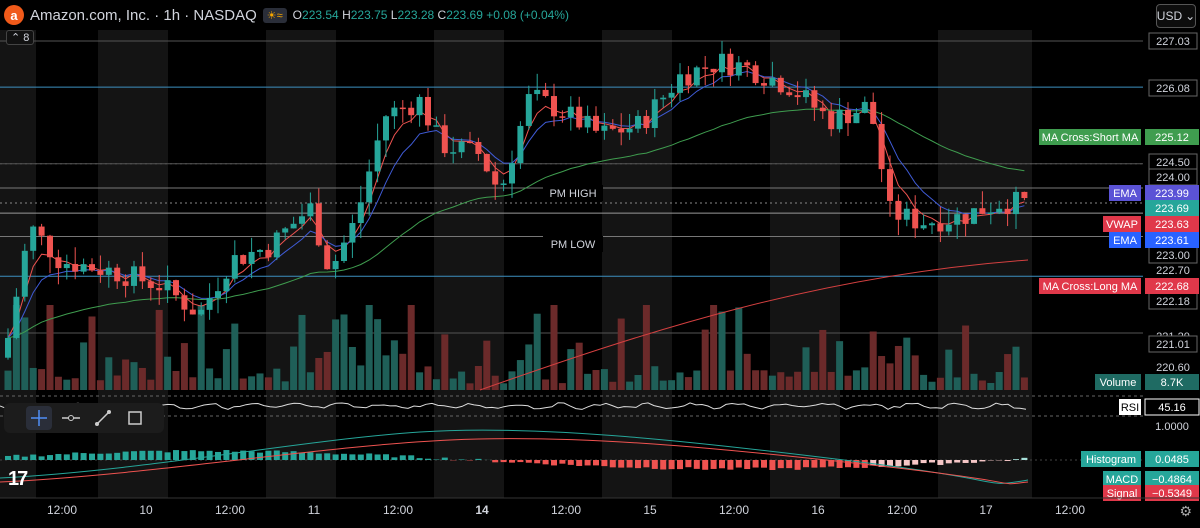 This screenshot has width=1200, height=528. What do you see at coordinates (39, 418) in the screenshot?
I see `crosshair-icon` at bounding box center [39, 418].